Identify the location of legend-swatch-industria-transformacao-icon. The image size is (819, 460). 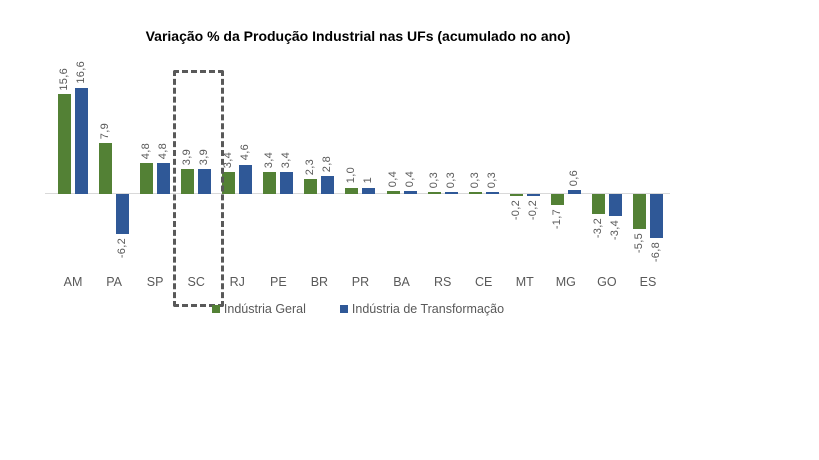
(343, 309).